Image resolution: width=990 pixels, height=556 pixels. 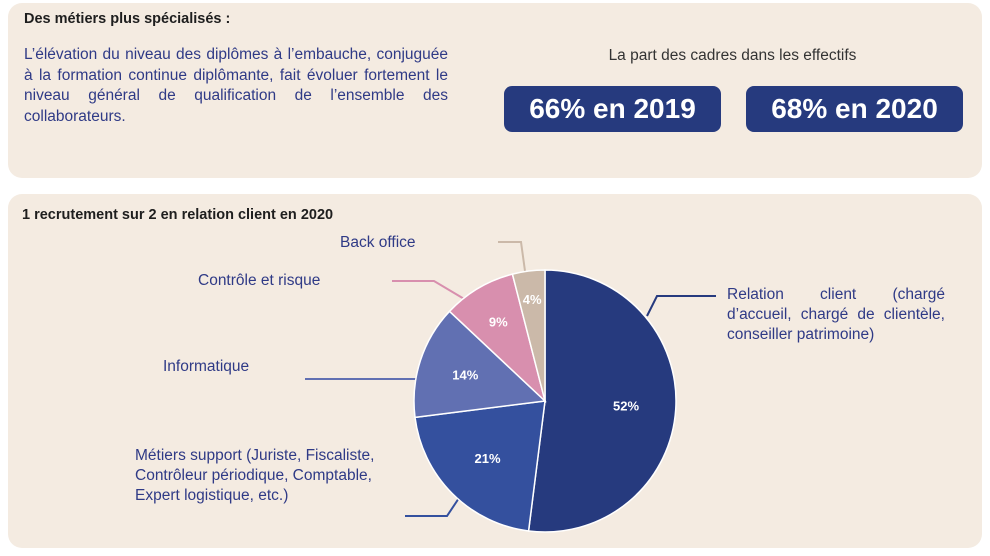 What do you see at coordinates (465, 375) in the screenshot?
I see `slice-pct-informatique: 14%` at bounding box center [465, 375].